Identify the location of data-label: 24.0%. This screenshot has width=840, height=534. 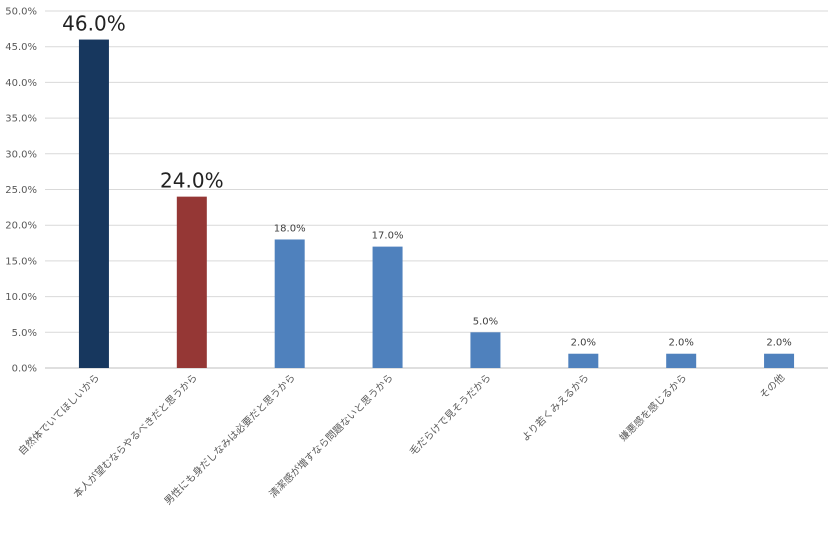
(192, 181).